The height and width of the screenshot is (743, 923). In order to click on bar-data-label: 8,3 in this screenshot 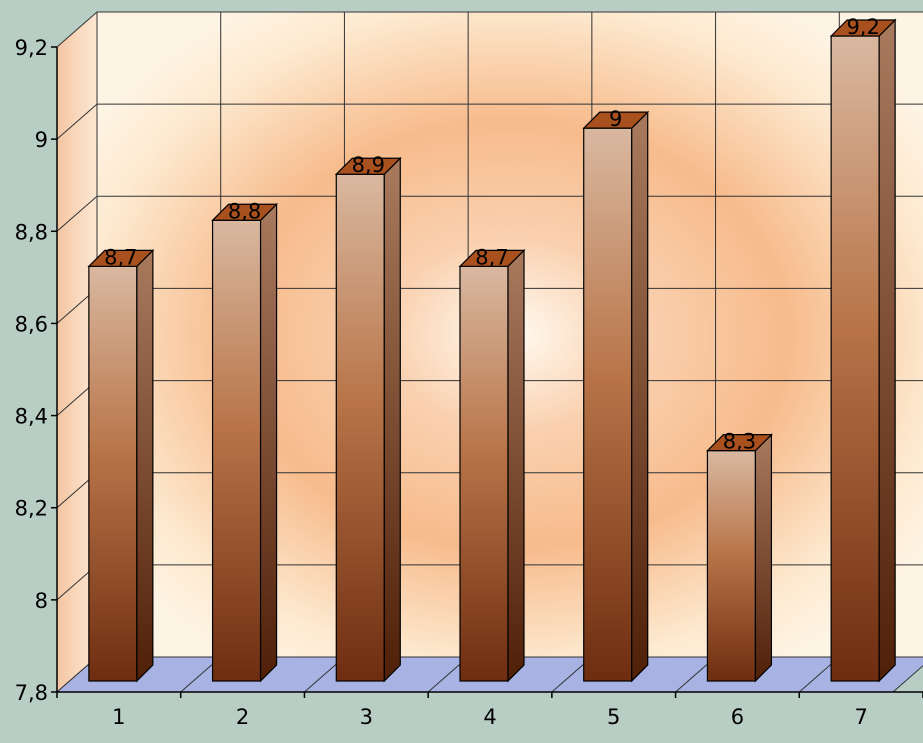, I will do `click(739, 442)`.